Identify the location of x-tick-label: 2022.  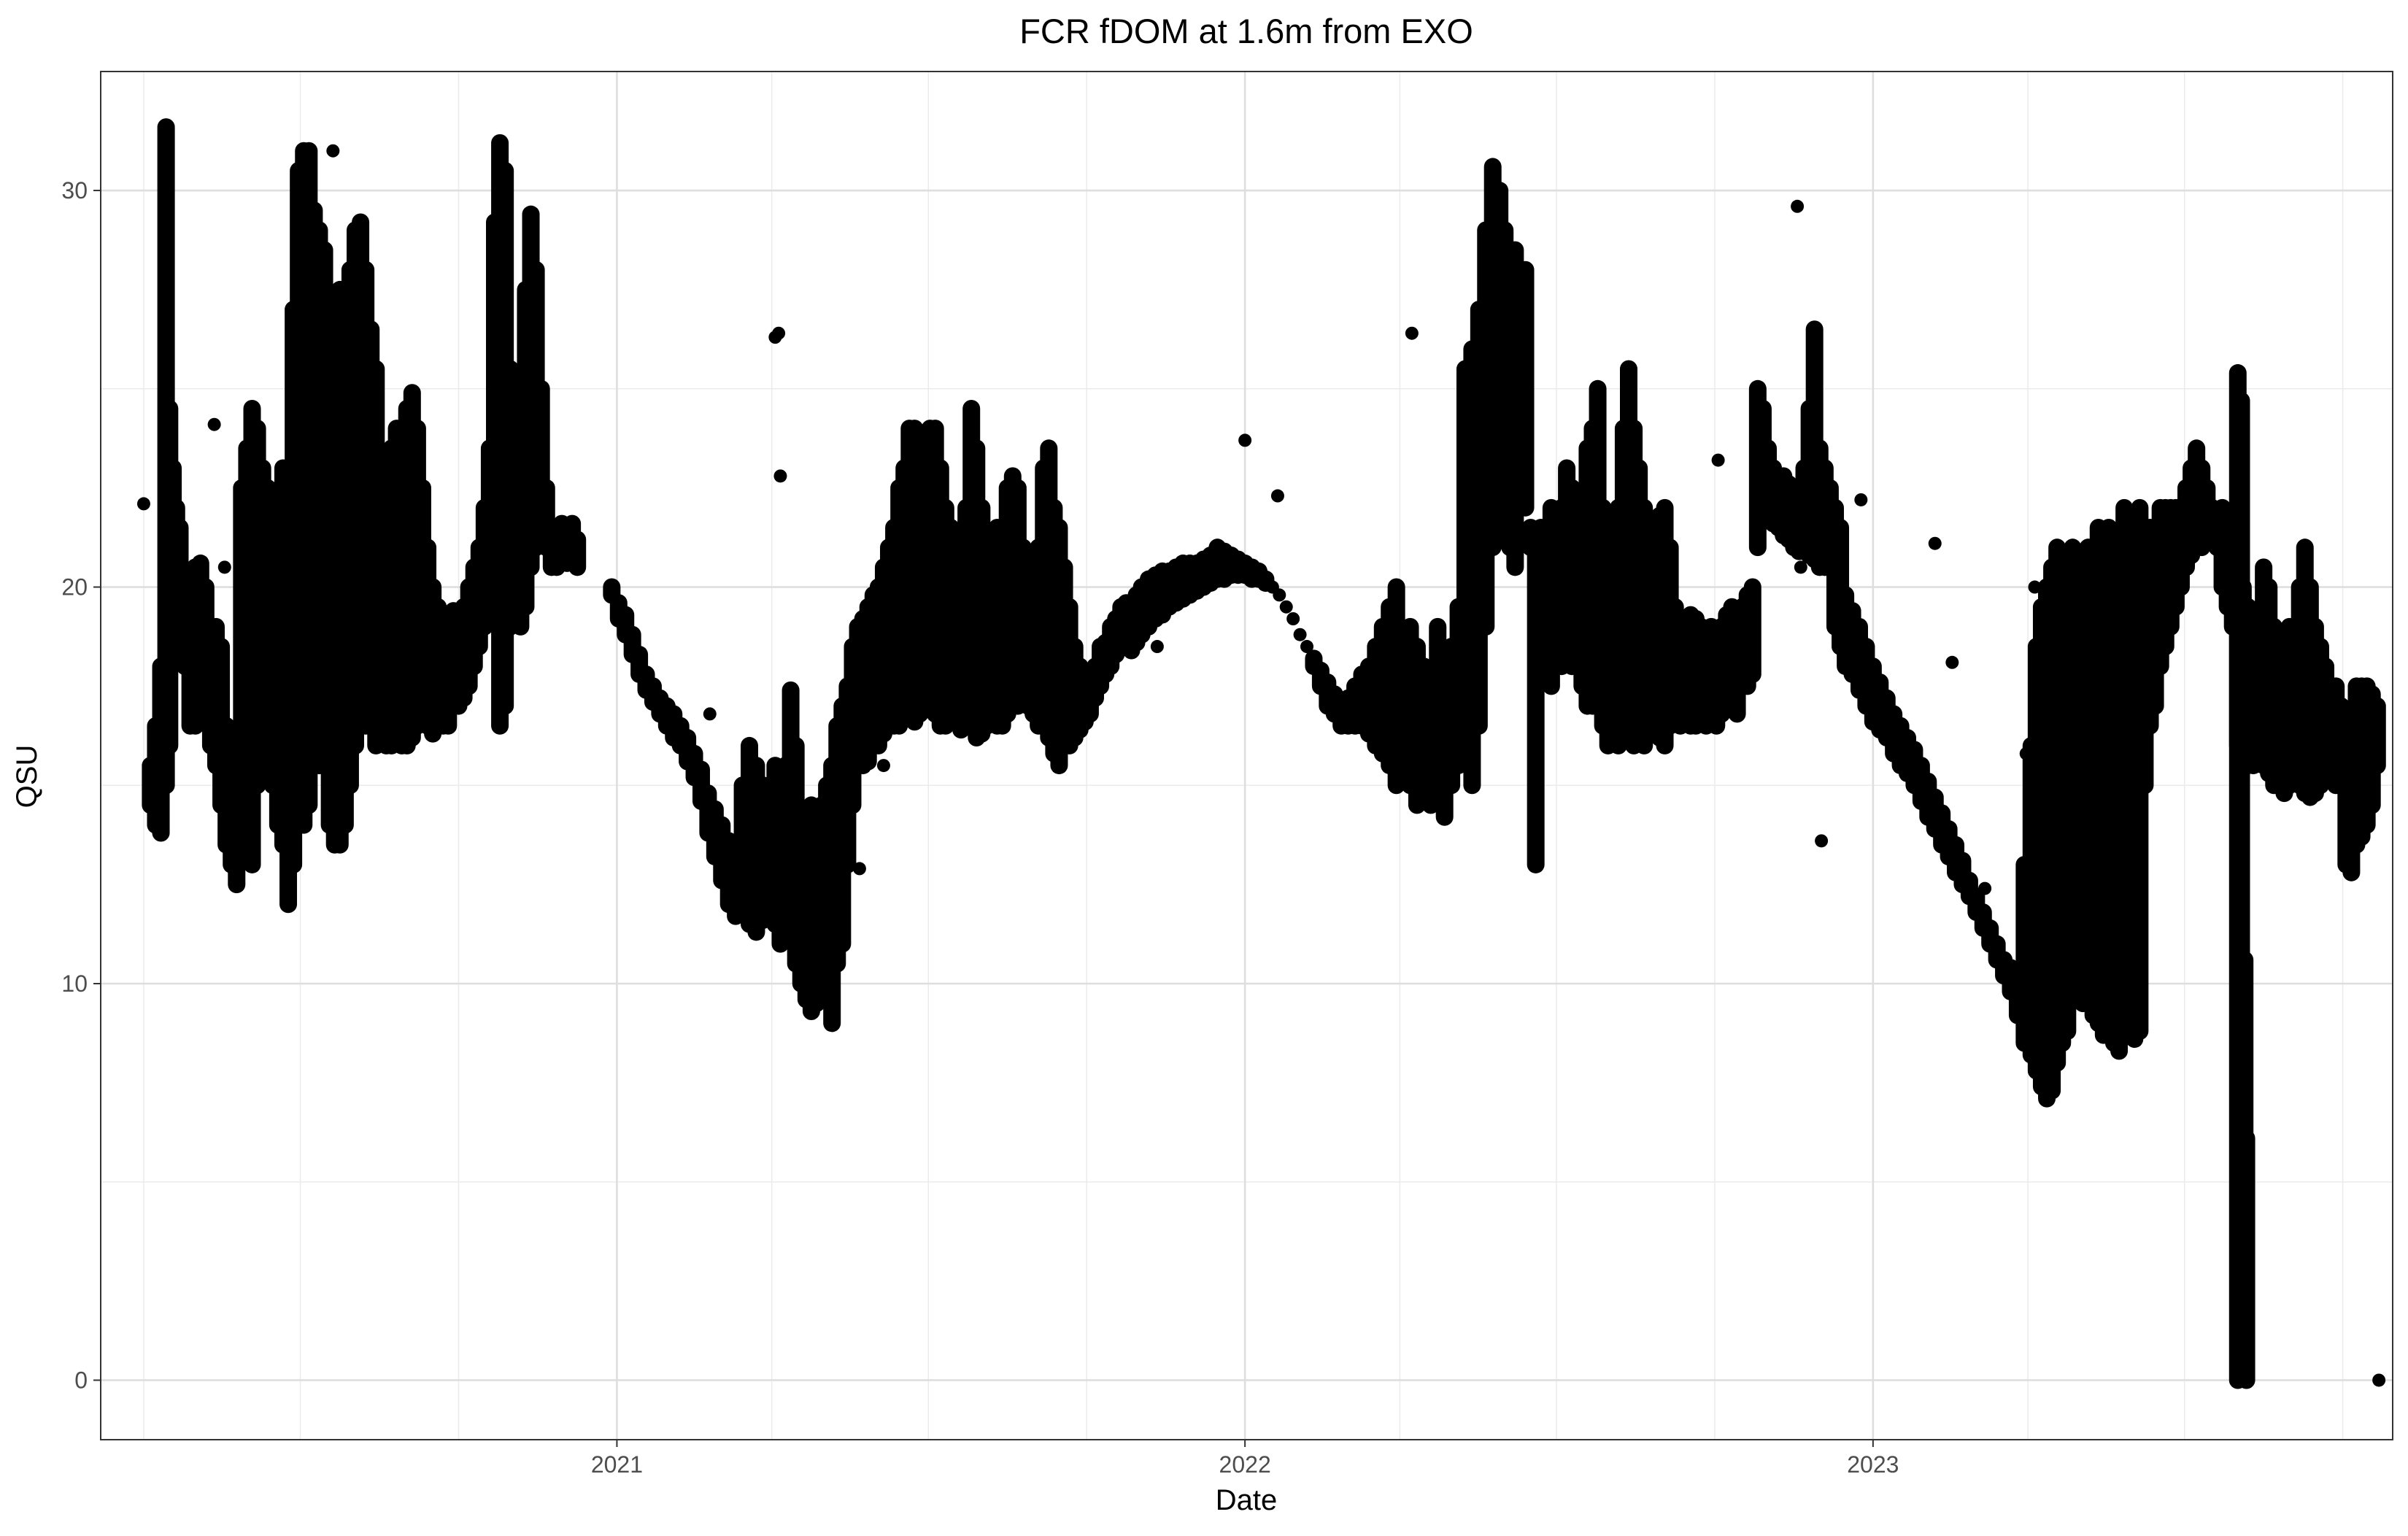
(1245, 1464).